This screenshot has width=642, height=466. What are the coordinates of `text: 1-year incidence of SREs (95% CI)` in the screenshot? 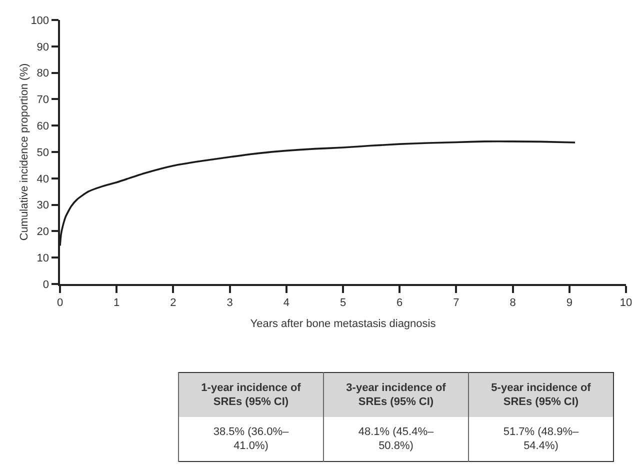 It's located at (251, 394).